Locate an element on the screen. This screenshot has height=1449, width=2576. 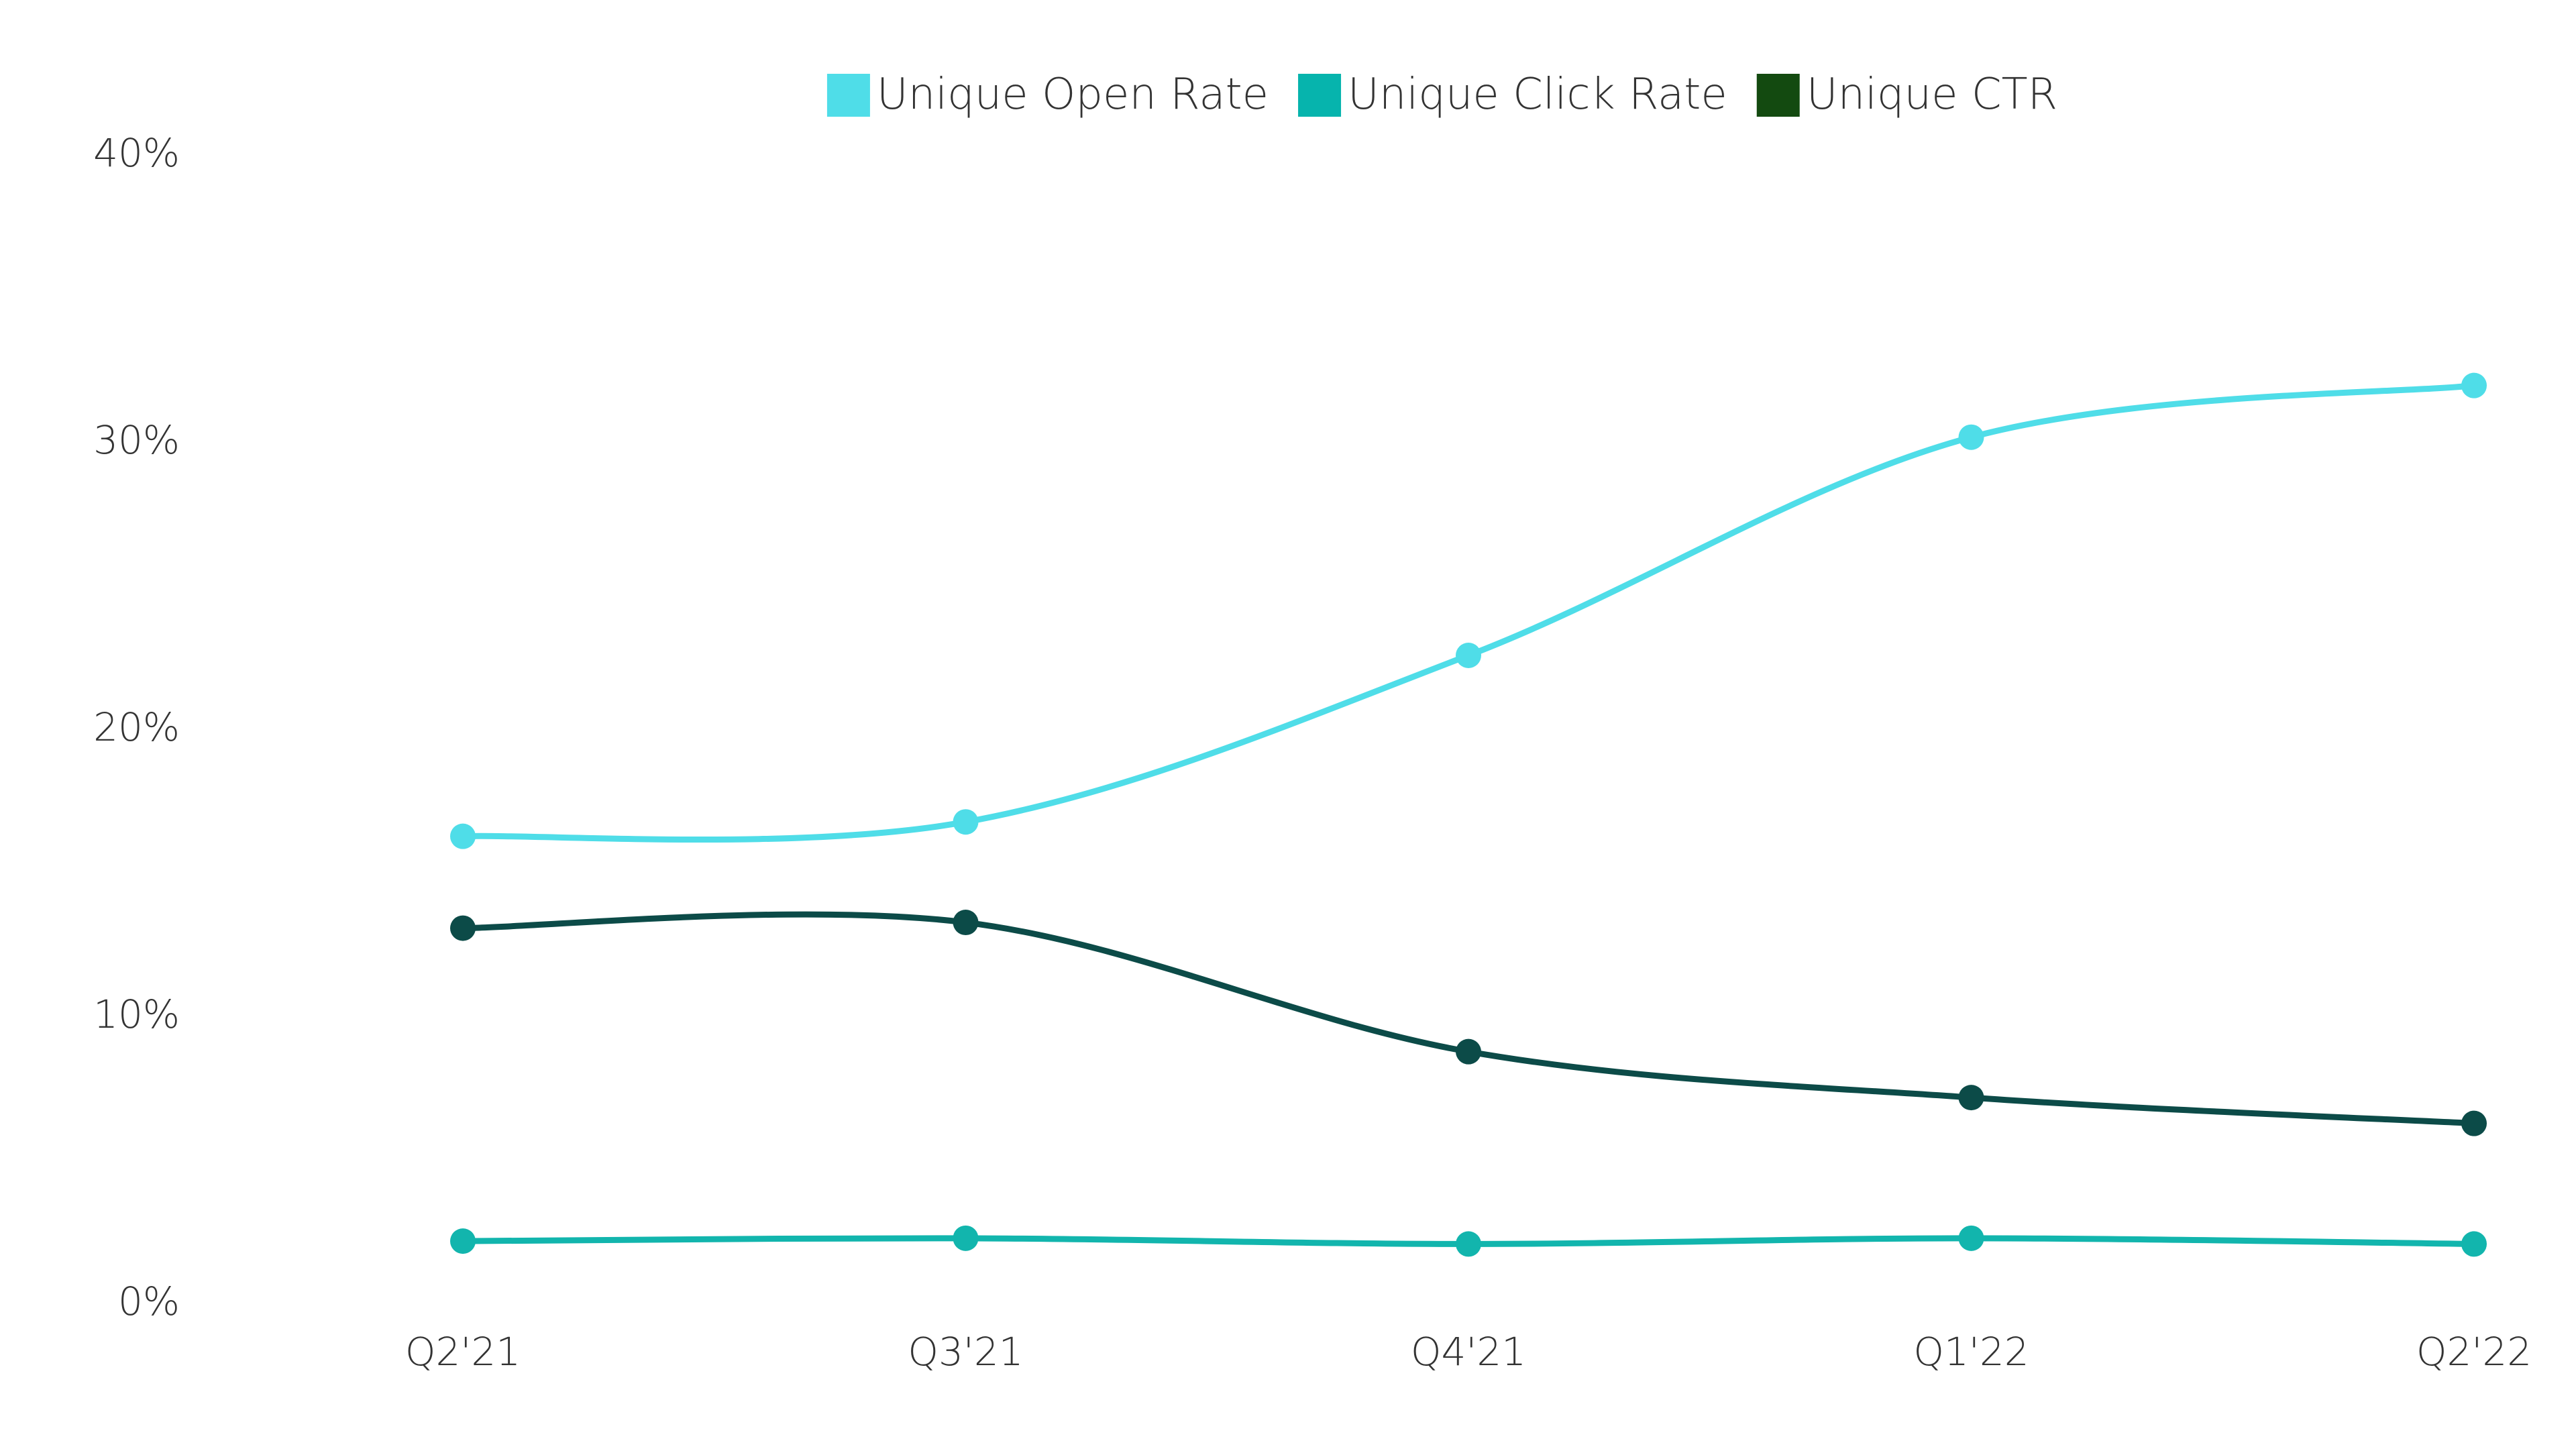
series-unique-ctr is located at coordinates (1468, 1023).